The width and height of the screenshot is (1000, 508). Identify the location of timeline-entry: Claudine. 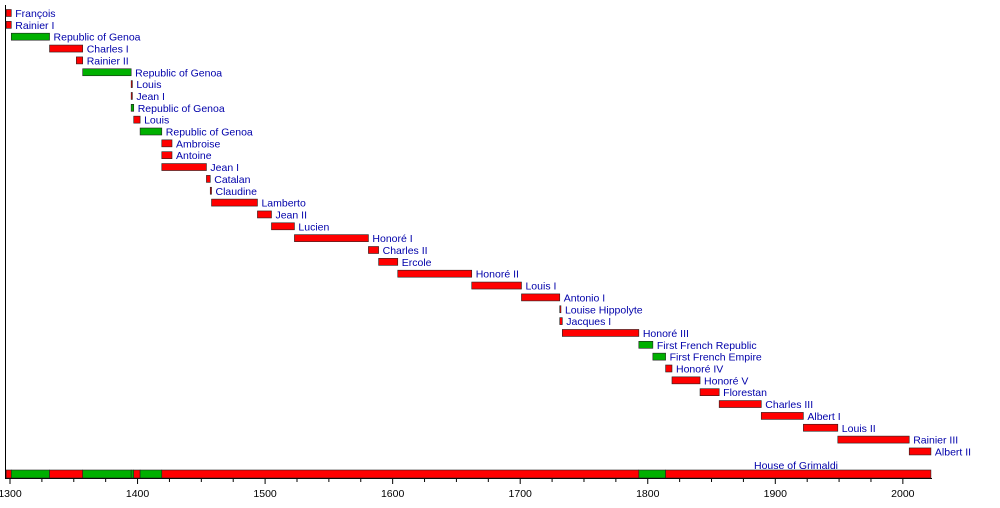
(233, 192).